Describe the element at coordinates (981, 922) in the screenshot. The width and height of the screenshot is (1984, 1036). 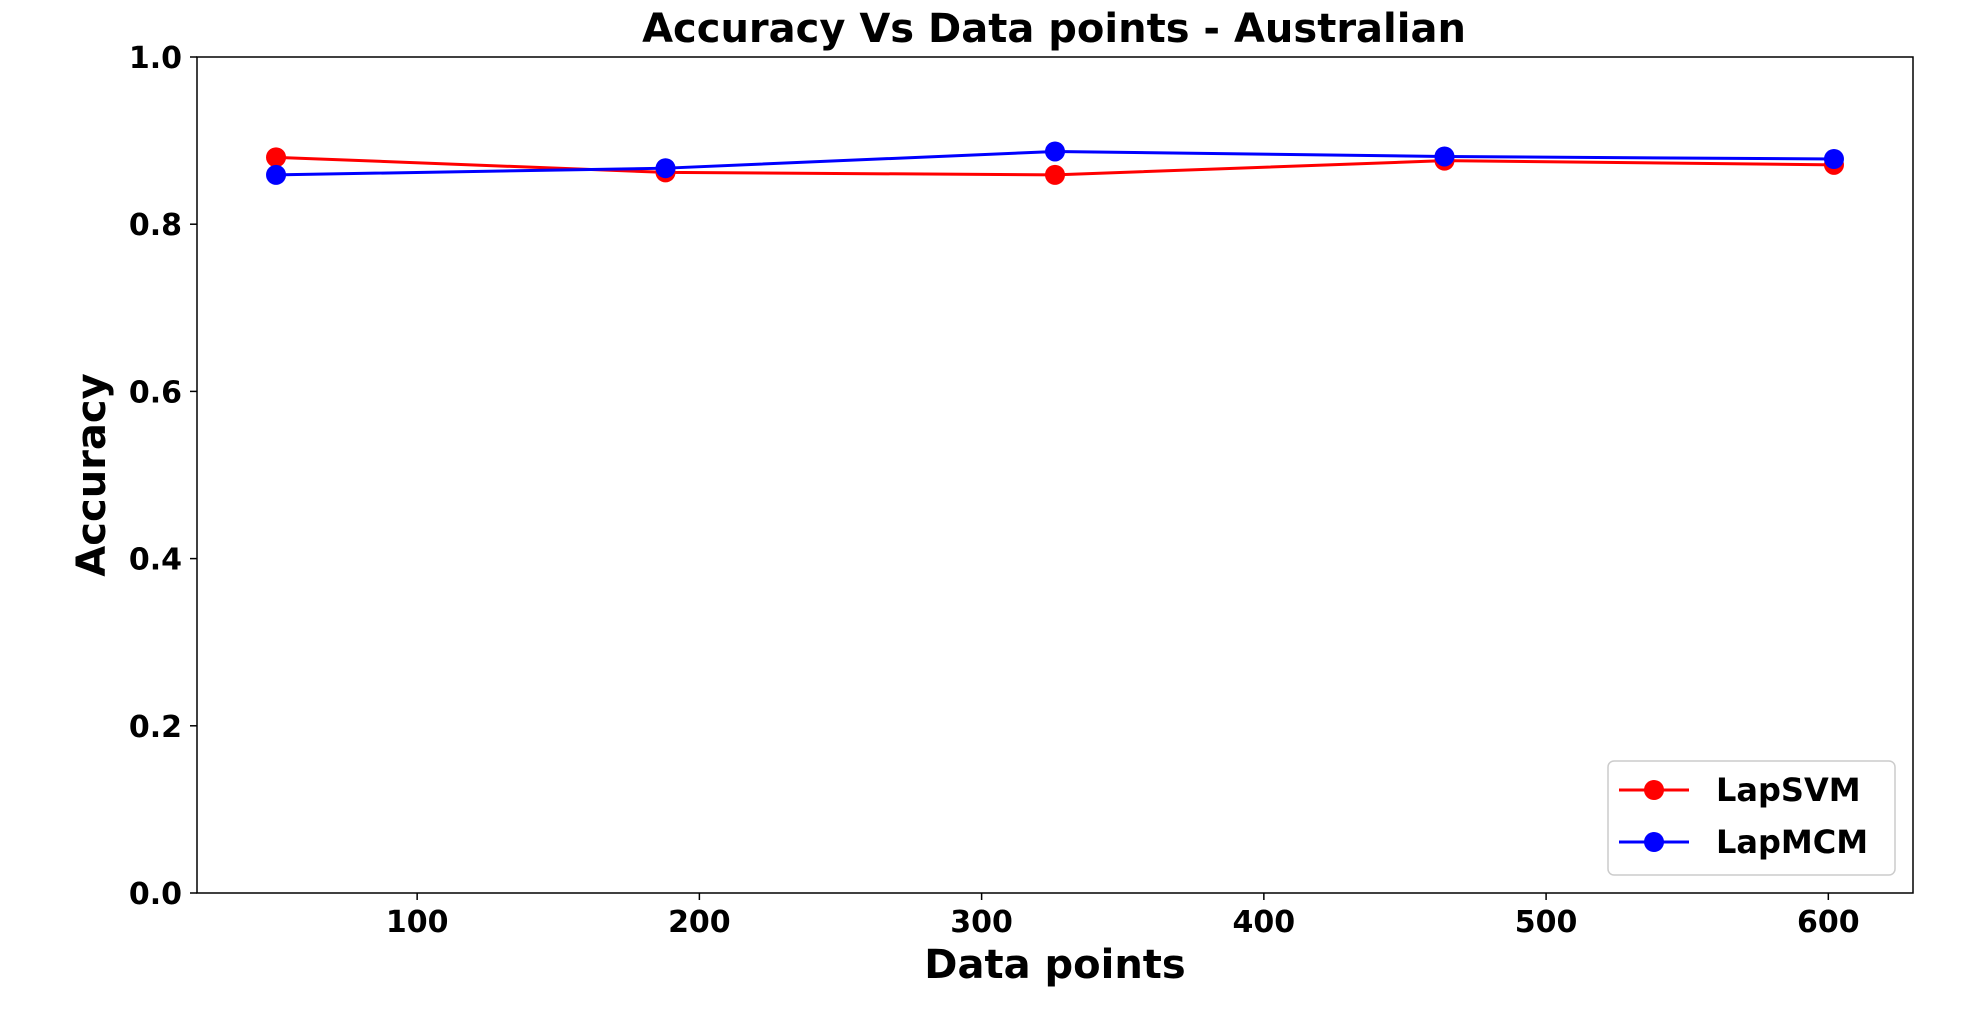
I see `x-tick-label: 300` at that location.